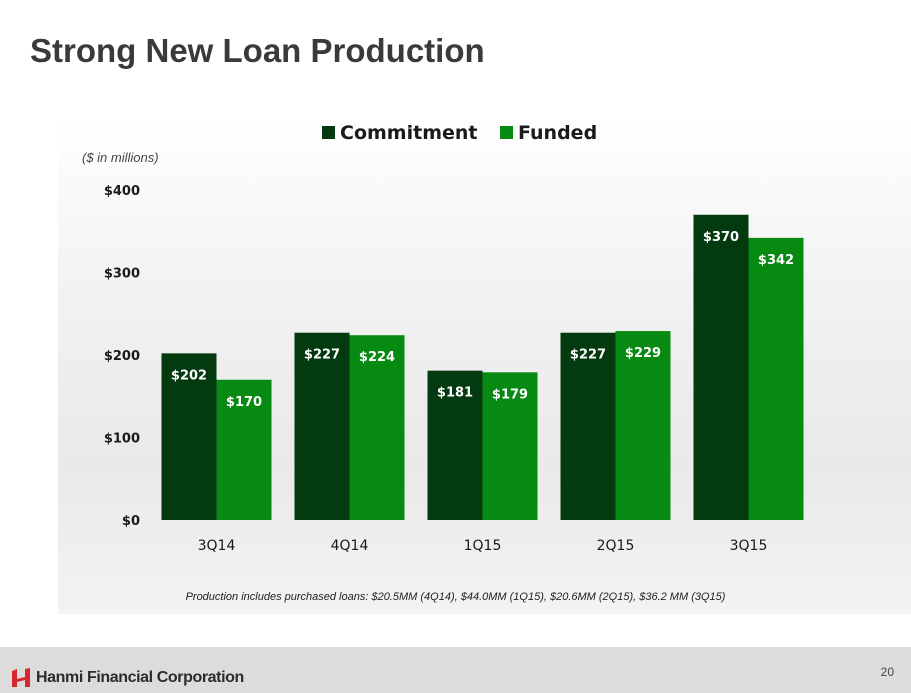 This screenshot has height=693, width=911. Describe the element at coordinates (189, 436) in the screenshot. I see `bar-commitment-3q14` at that location.